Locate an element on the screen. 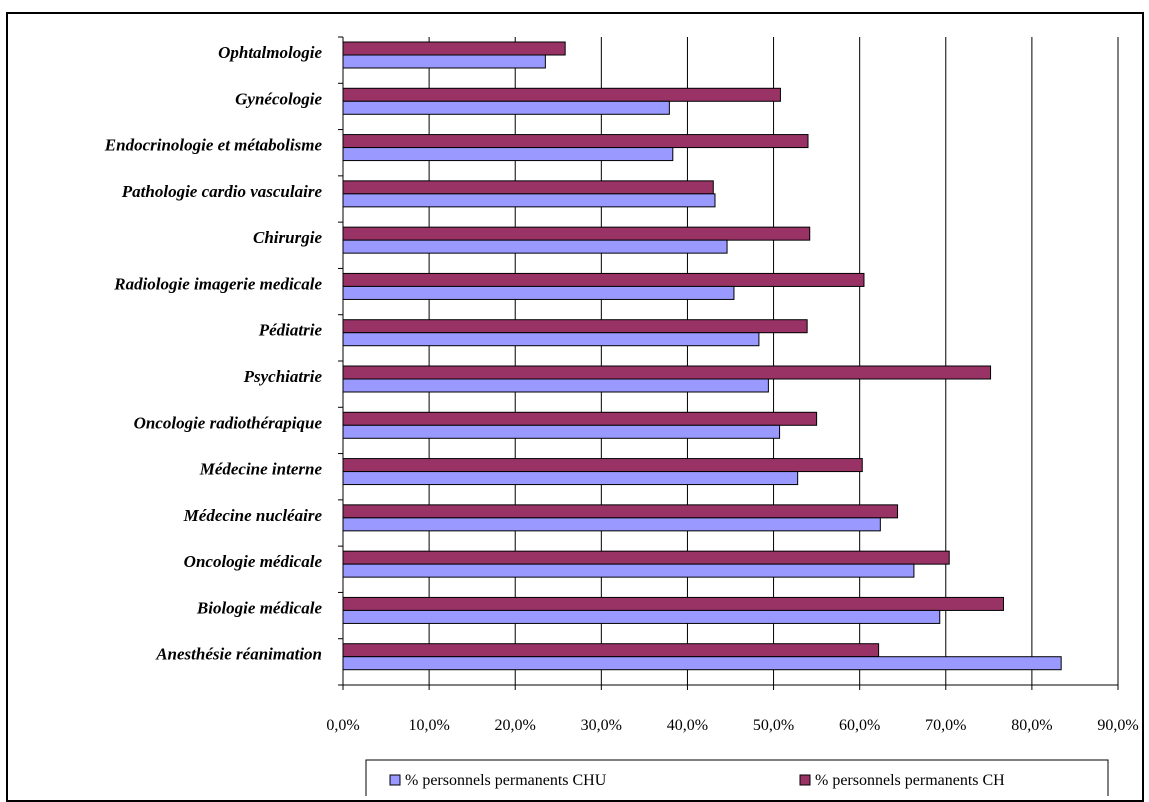 The width and height of the screenshot is (1149, 802). legend-swatch-ch is located at coordinates (805, 780).